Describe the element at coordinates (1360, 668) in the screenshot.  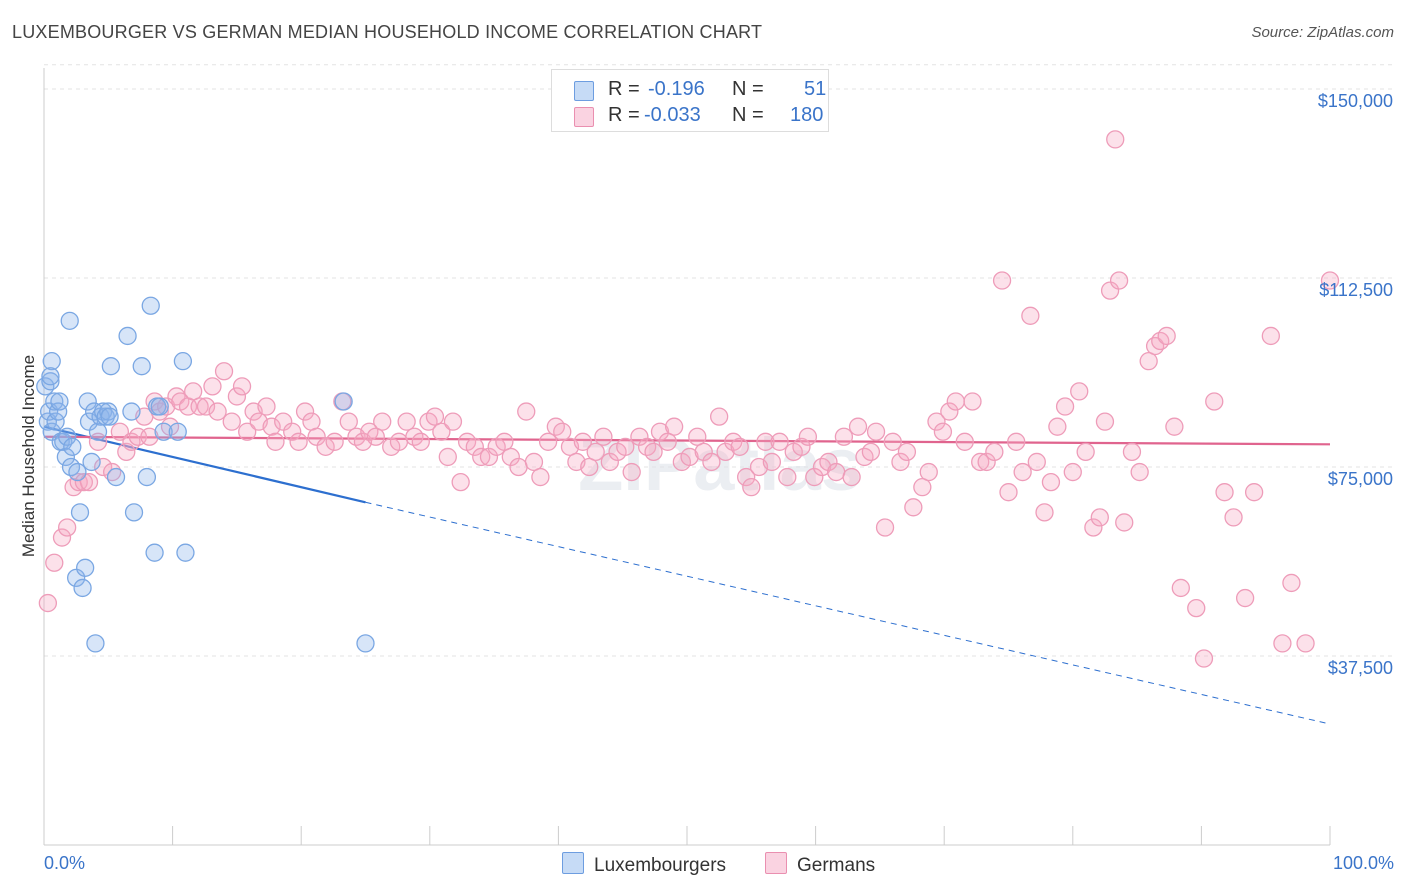
I see `y-tick-label: $37,500` at that location.